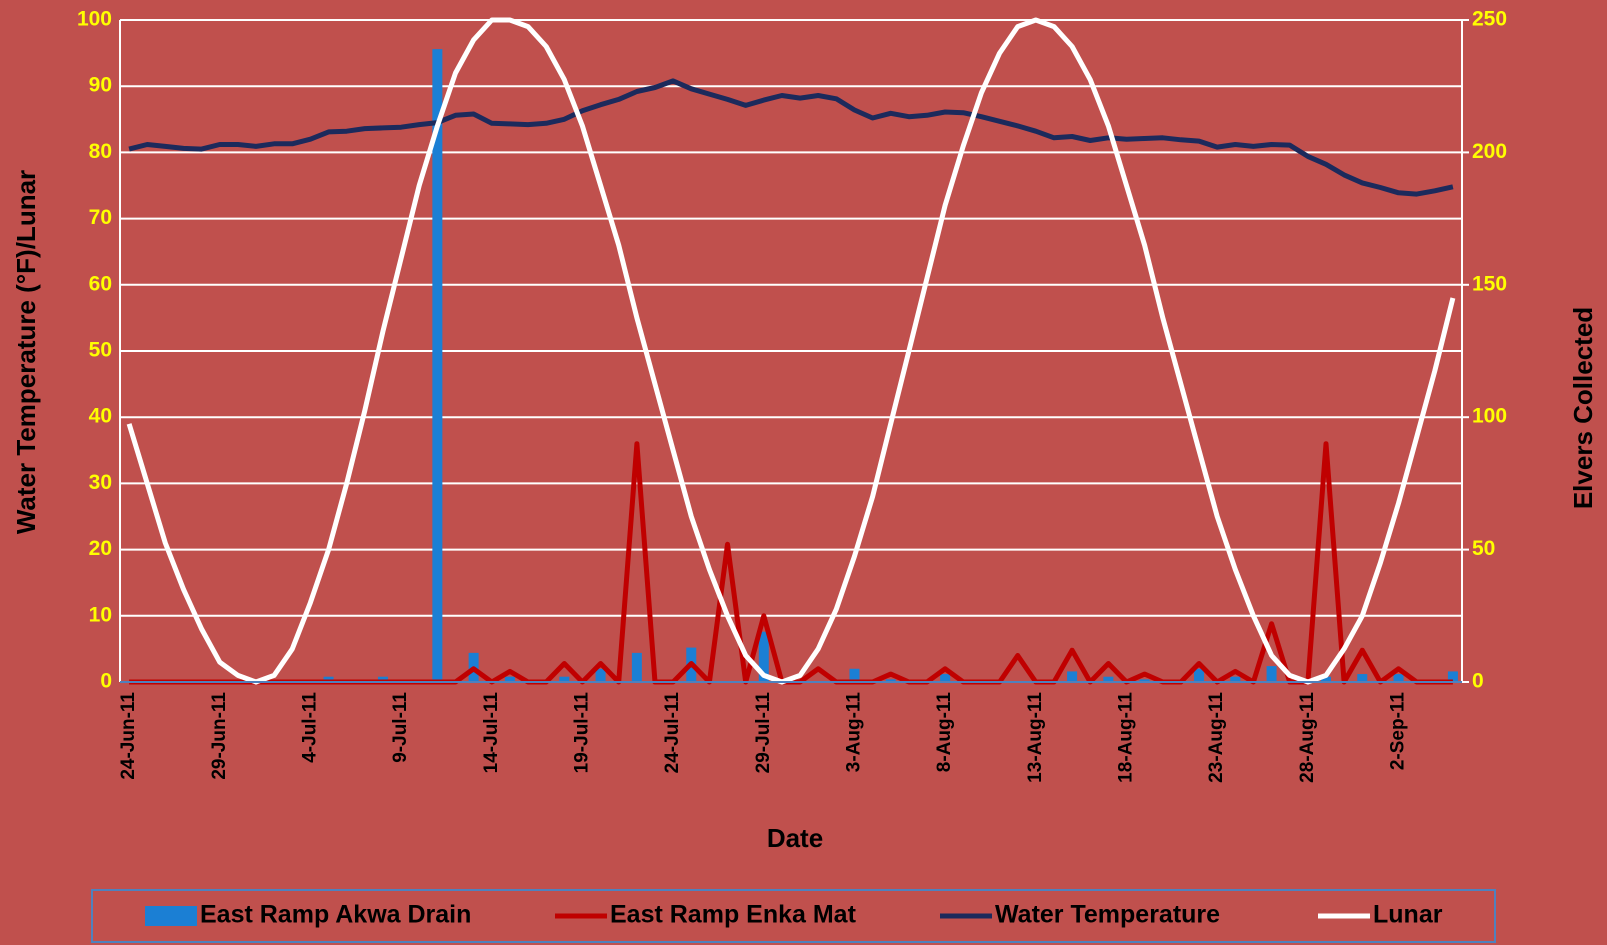  I want to click on y-tick-label: 60, so click(100, 283).